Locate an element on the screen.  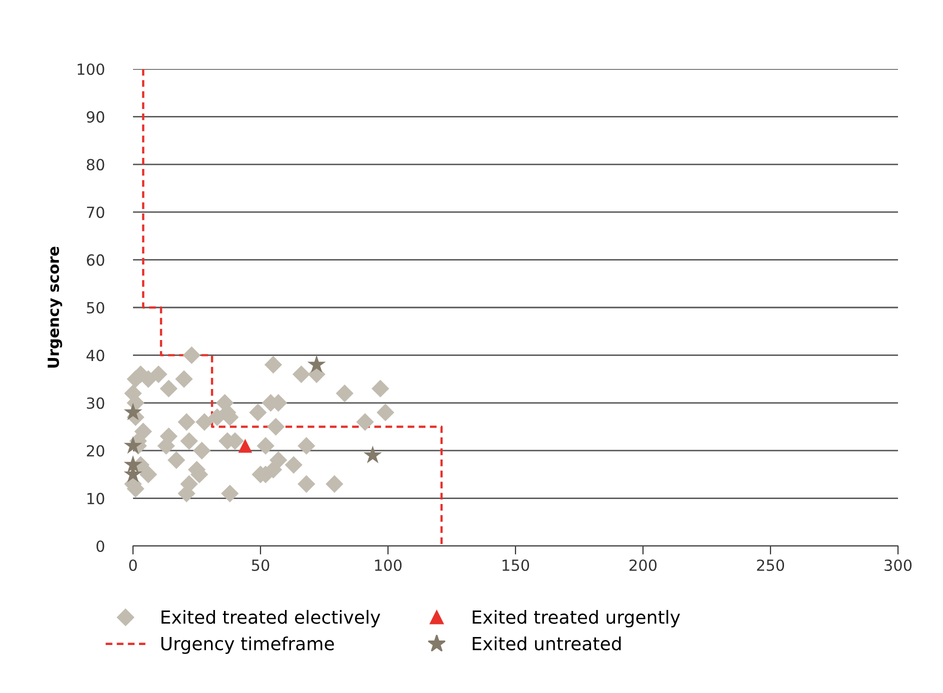
y-tick-label: 70 is located at coordinates (95, 212).